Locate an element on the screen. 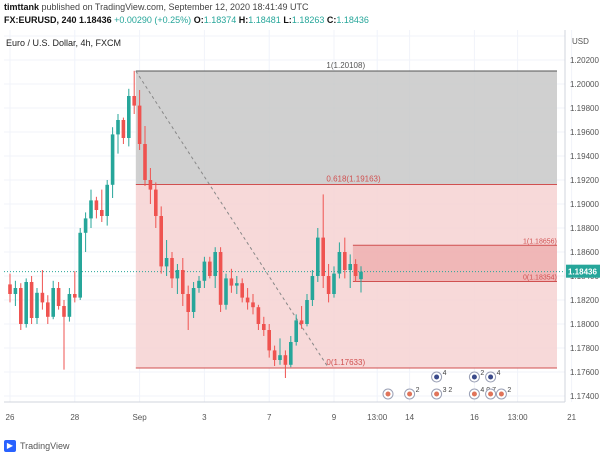 The width and height of the screenshot is (600, 455). low-value: 1.18263 is located at coordinates (308, 20).